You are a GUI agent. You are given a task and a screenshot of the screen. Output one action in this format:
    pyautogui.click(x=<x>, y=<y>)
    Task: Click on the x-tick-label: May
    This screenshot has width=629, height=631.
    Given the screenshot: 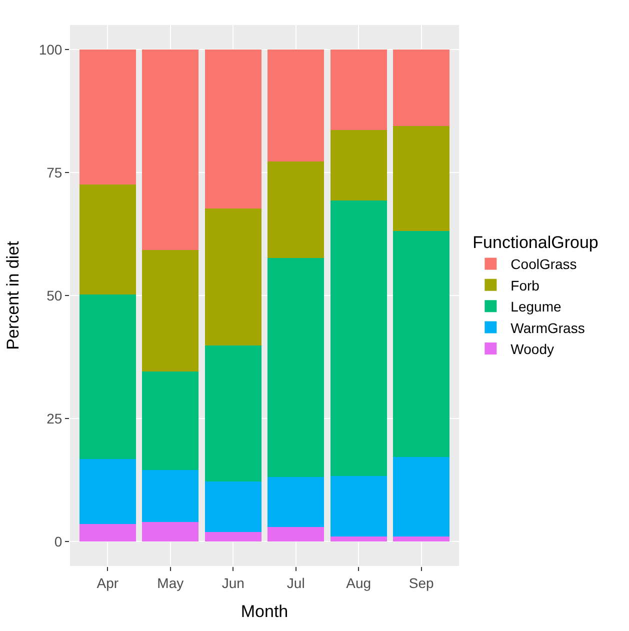 What is the action you would take?
    pyautogui.click(x=170, y=582)
    